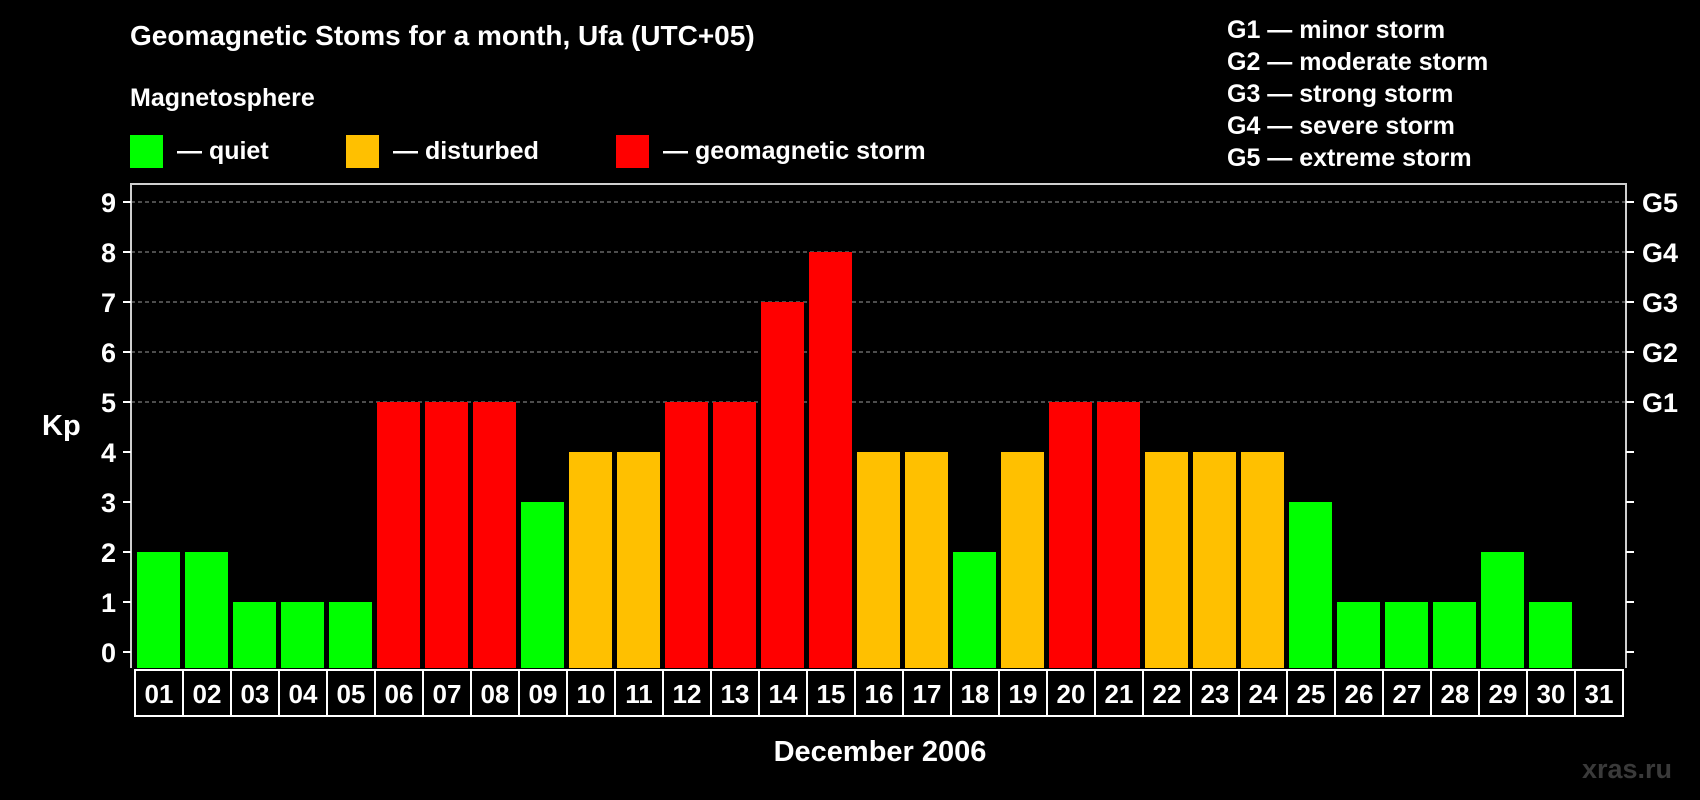 The image size is (1700, 800). Describe the element at coordinates (1407, 694) in the screenshot. I see `x-tick-label: 27` at that location.